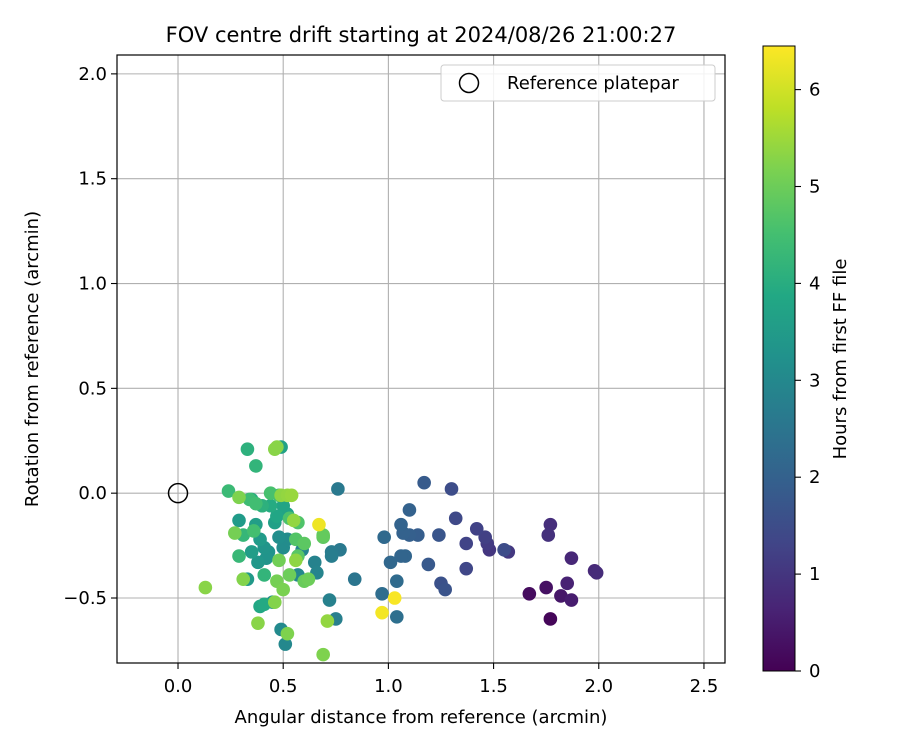 The height and width of the screenshot is (750, 900). I want to click on legend: Reference platepar, so click(578, 83).